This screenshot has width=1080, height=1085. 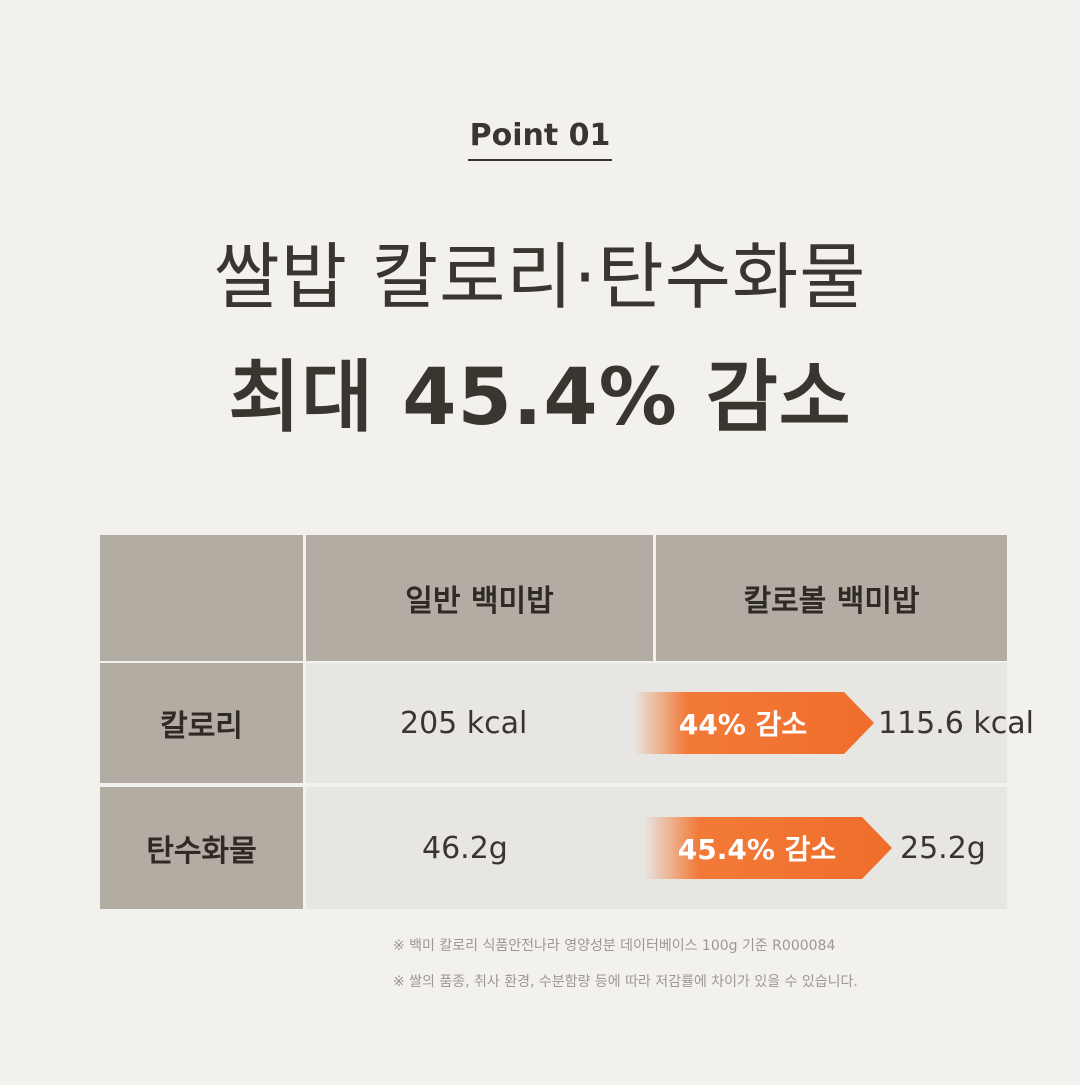 What do you see at coordinates (831, 598) in the screenshot?
I see `column-header-reduced: 칼로볼 백미밥` at bounding box center [831, 598].